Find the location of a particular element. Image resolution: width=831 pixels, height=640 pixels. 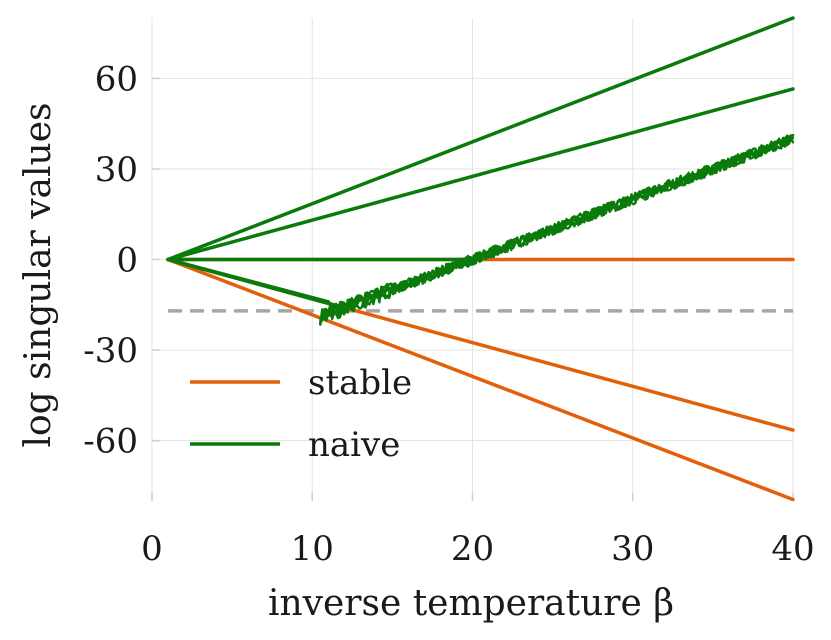

naive-line is located at coordinates (248, 280).